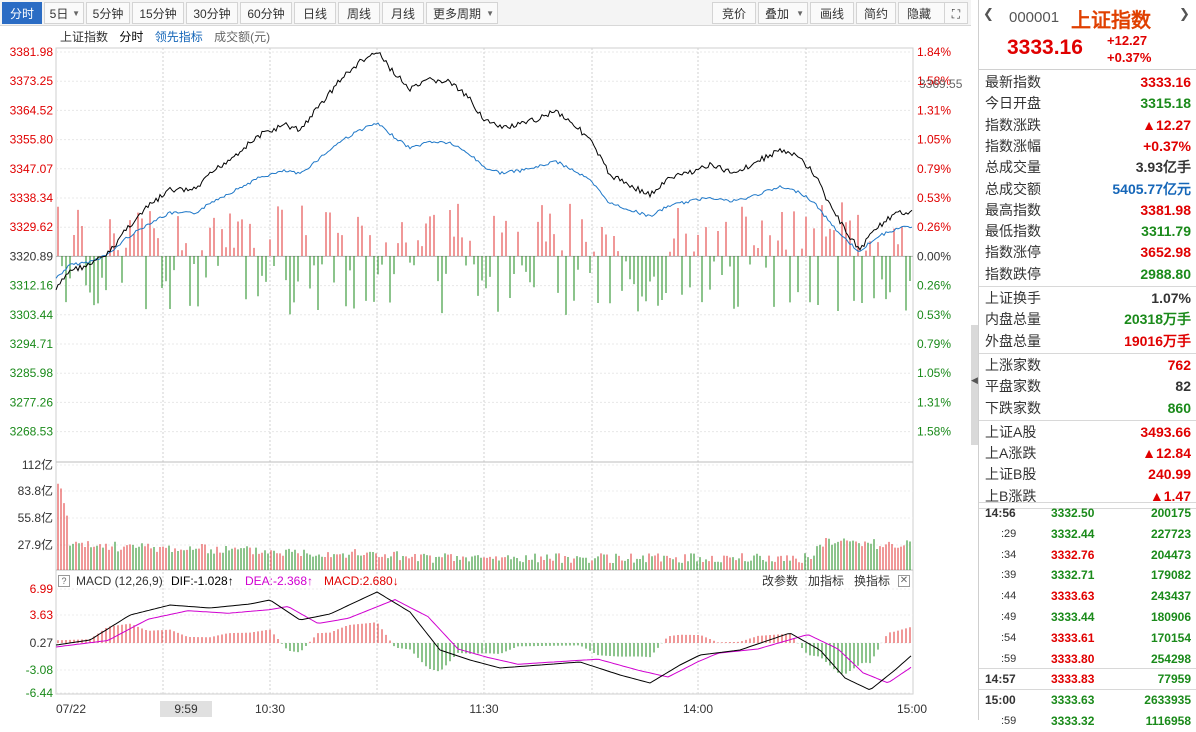 The image size is (1196, 732). What do you see at coordinates (1013, 319) in the screenshot?
I see `stat-label: 内盘总量` at bounding box center [1013, 319].